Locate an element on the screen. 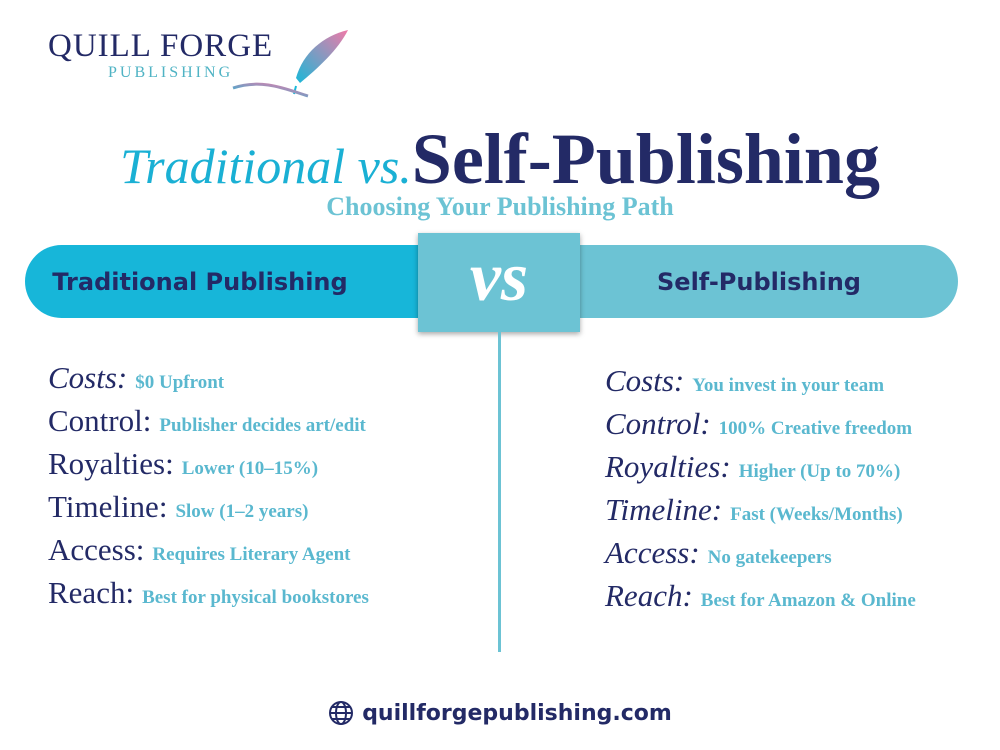 Image resolution: width=1000 pixels, height=750 pixels. logo: QUILL FORGE PUBLISHING is located at coordinates (203, 65).